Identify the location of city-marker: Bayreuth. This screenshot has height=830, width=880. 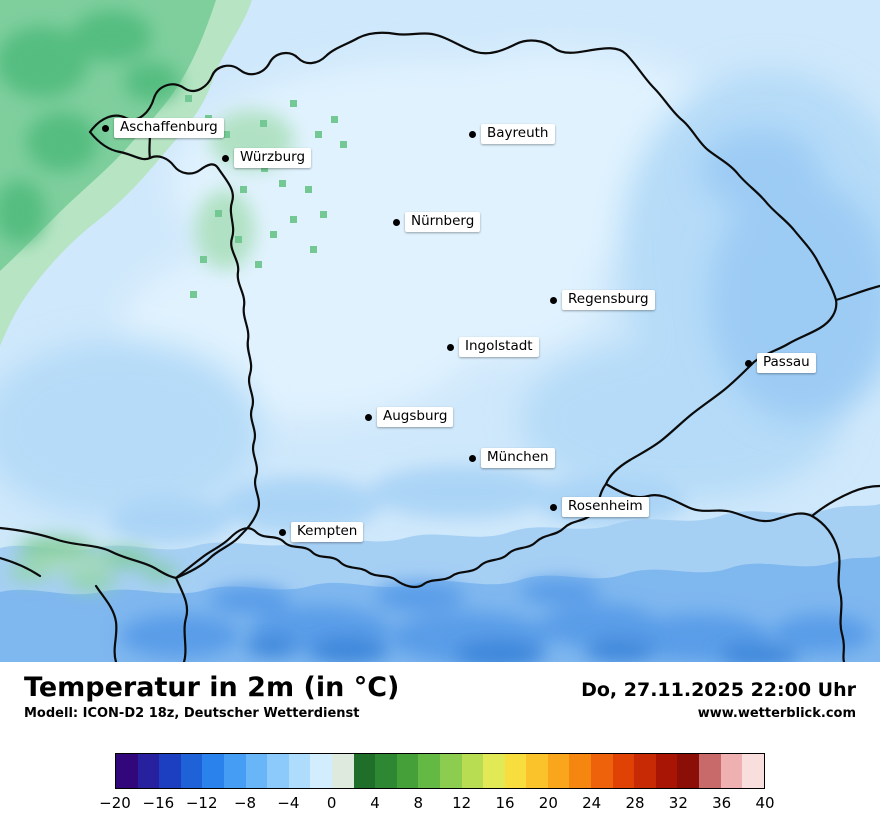
(512, 134).